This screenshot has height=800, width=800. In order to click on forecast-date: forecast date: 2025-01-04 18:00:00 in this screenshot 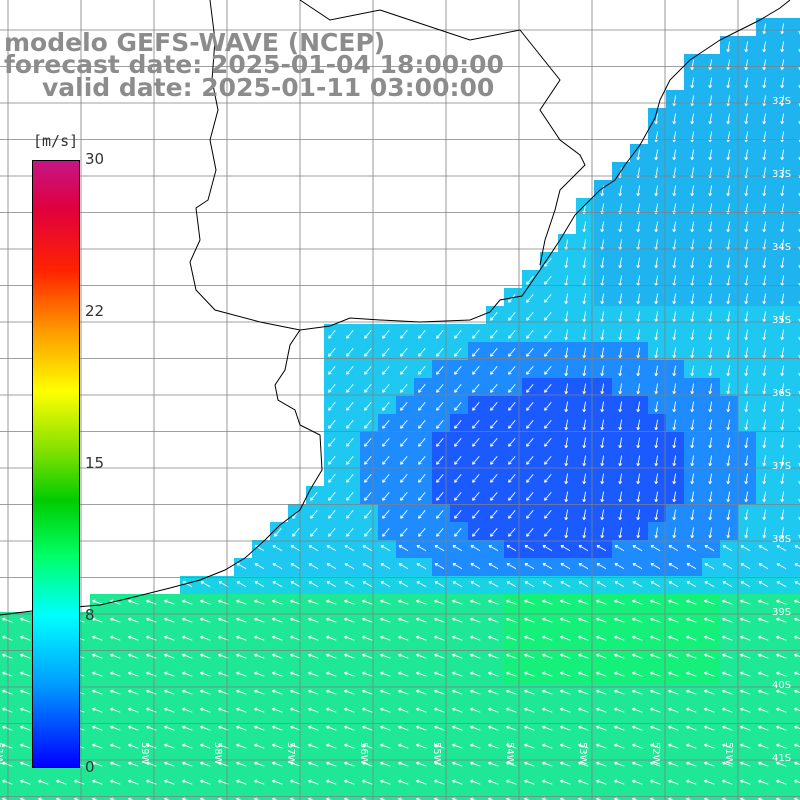, I will do `click(254, 64)`.